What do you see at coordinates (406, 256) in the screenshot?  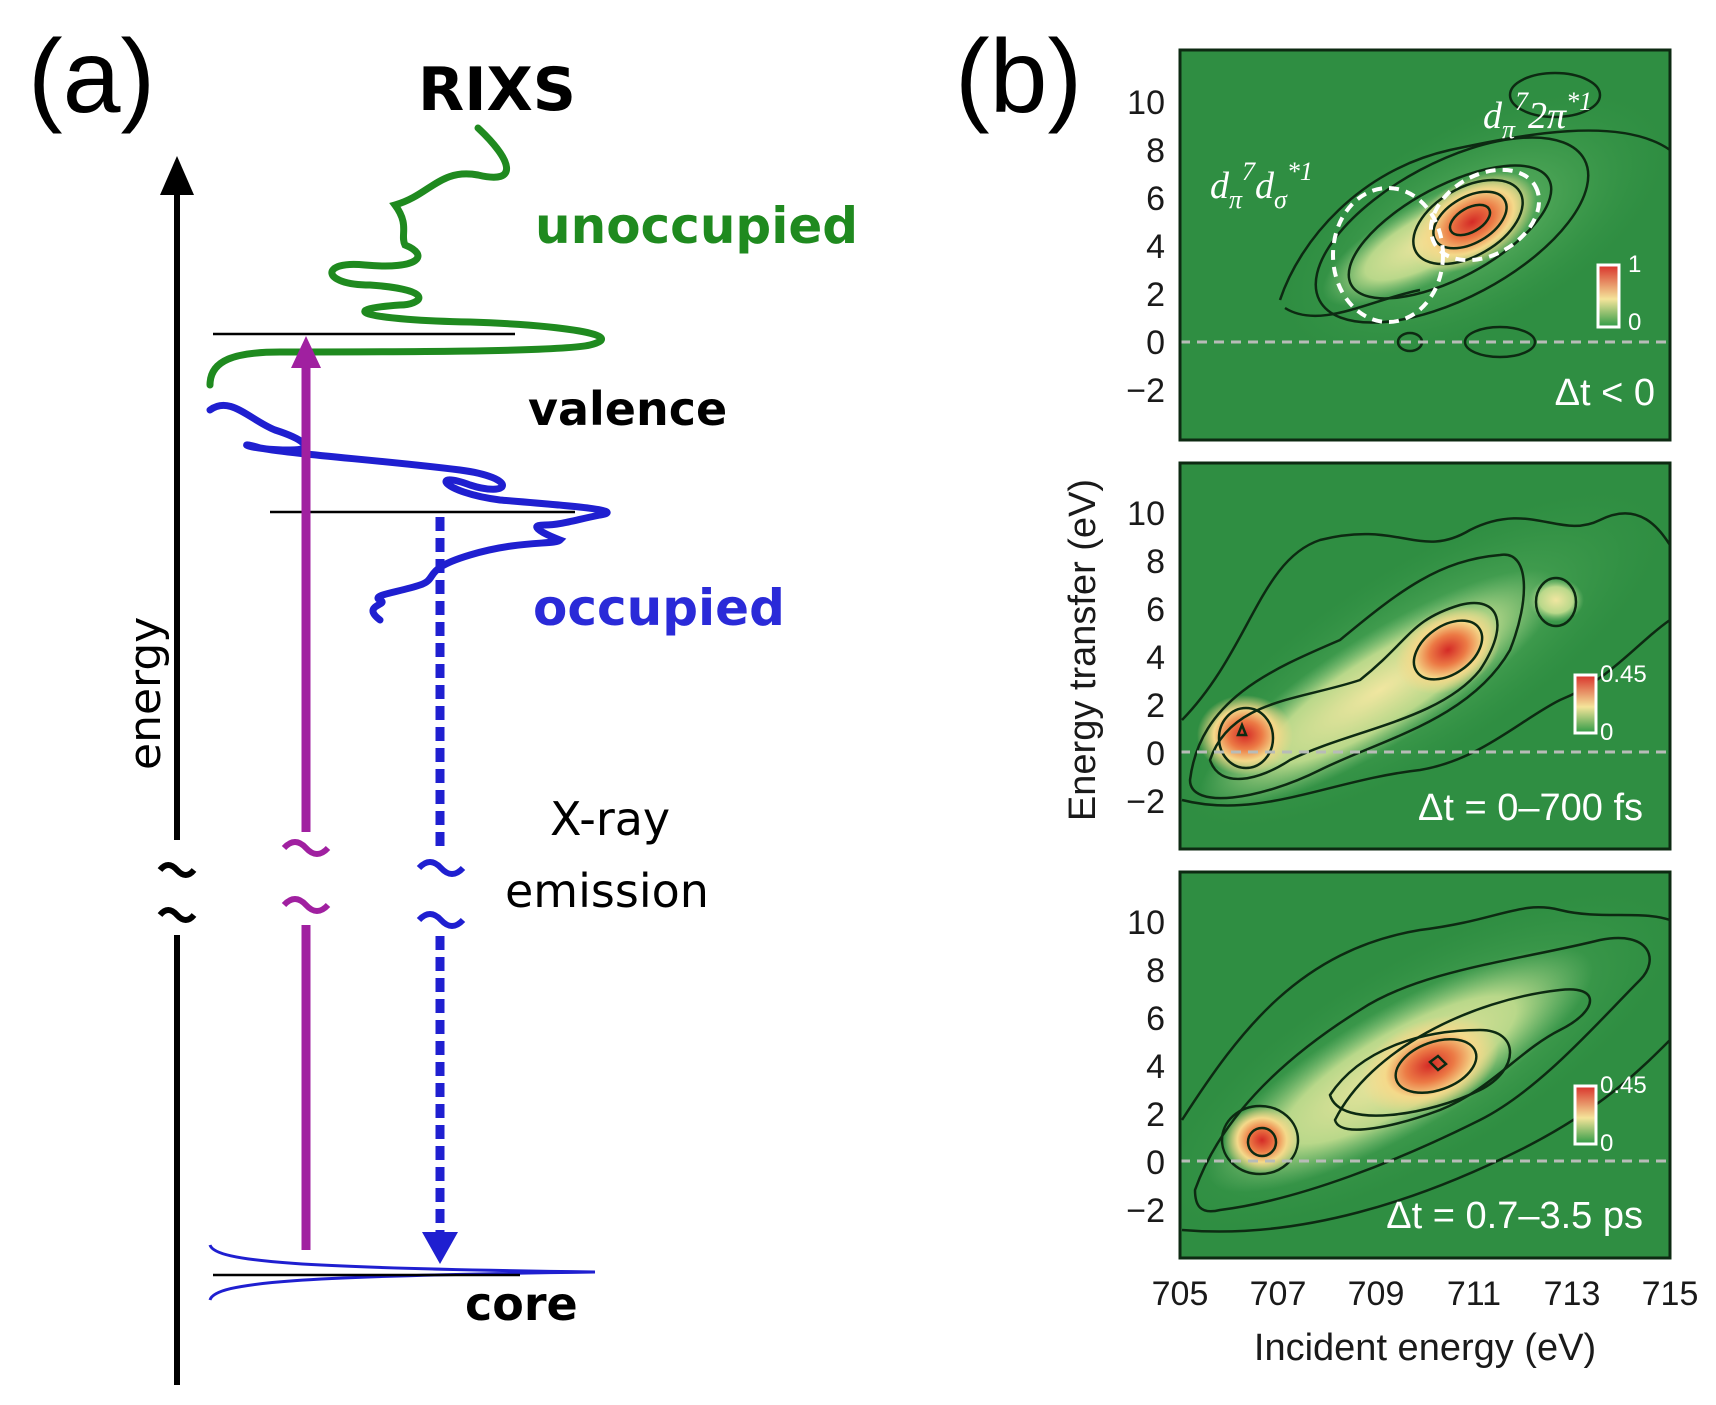 I see `unoccupied-dos-curve` at bounding box center [406, 256].